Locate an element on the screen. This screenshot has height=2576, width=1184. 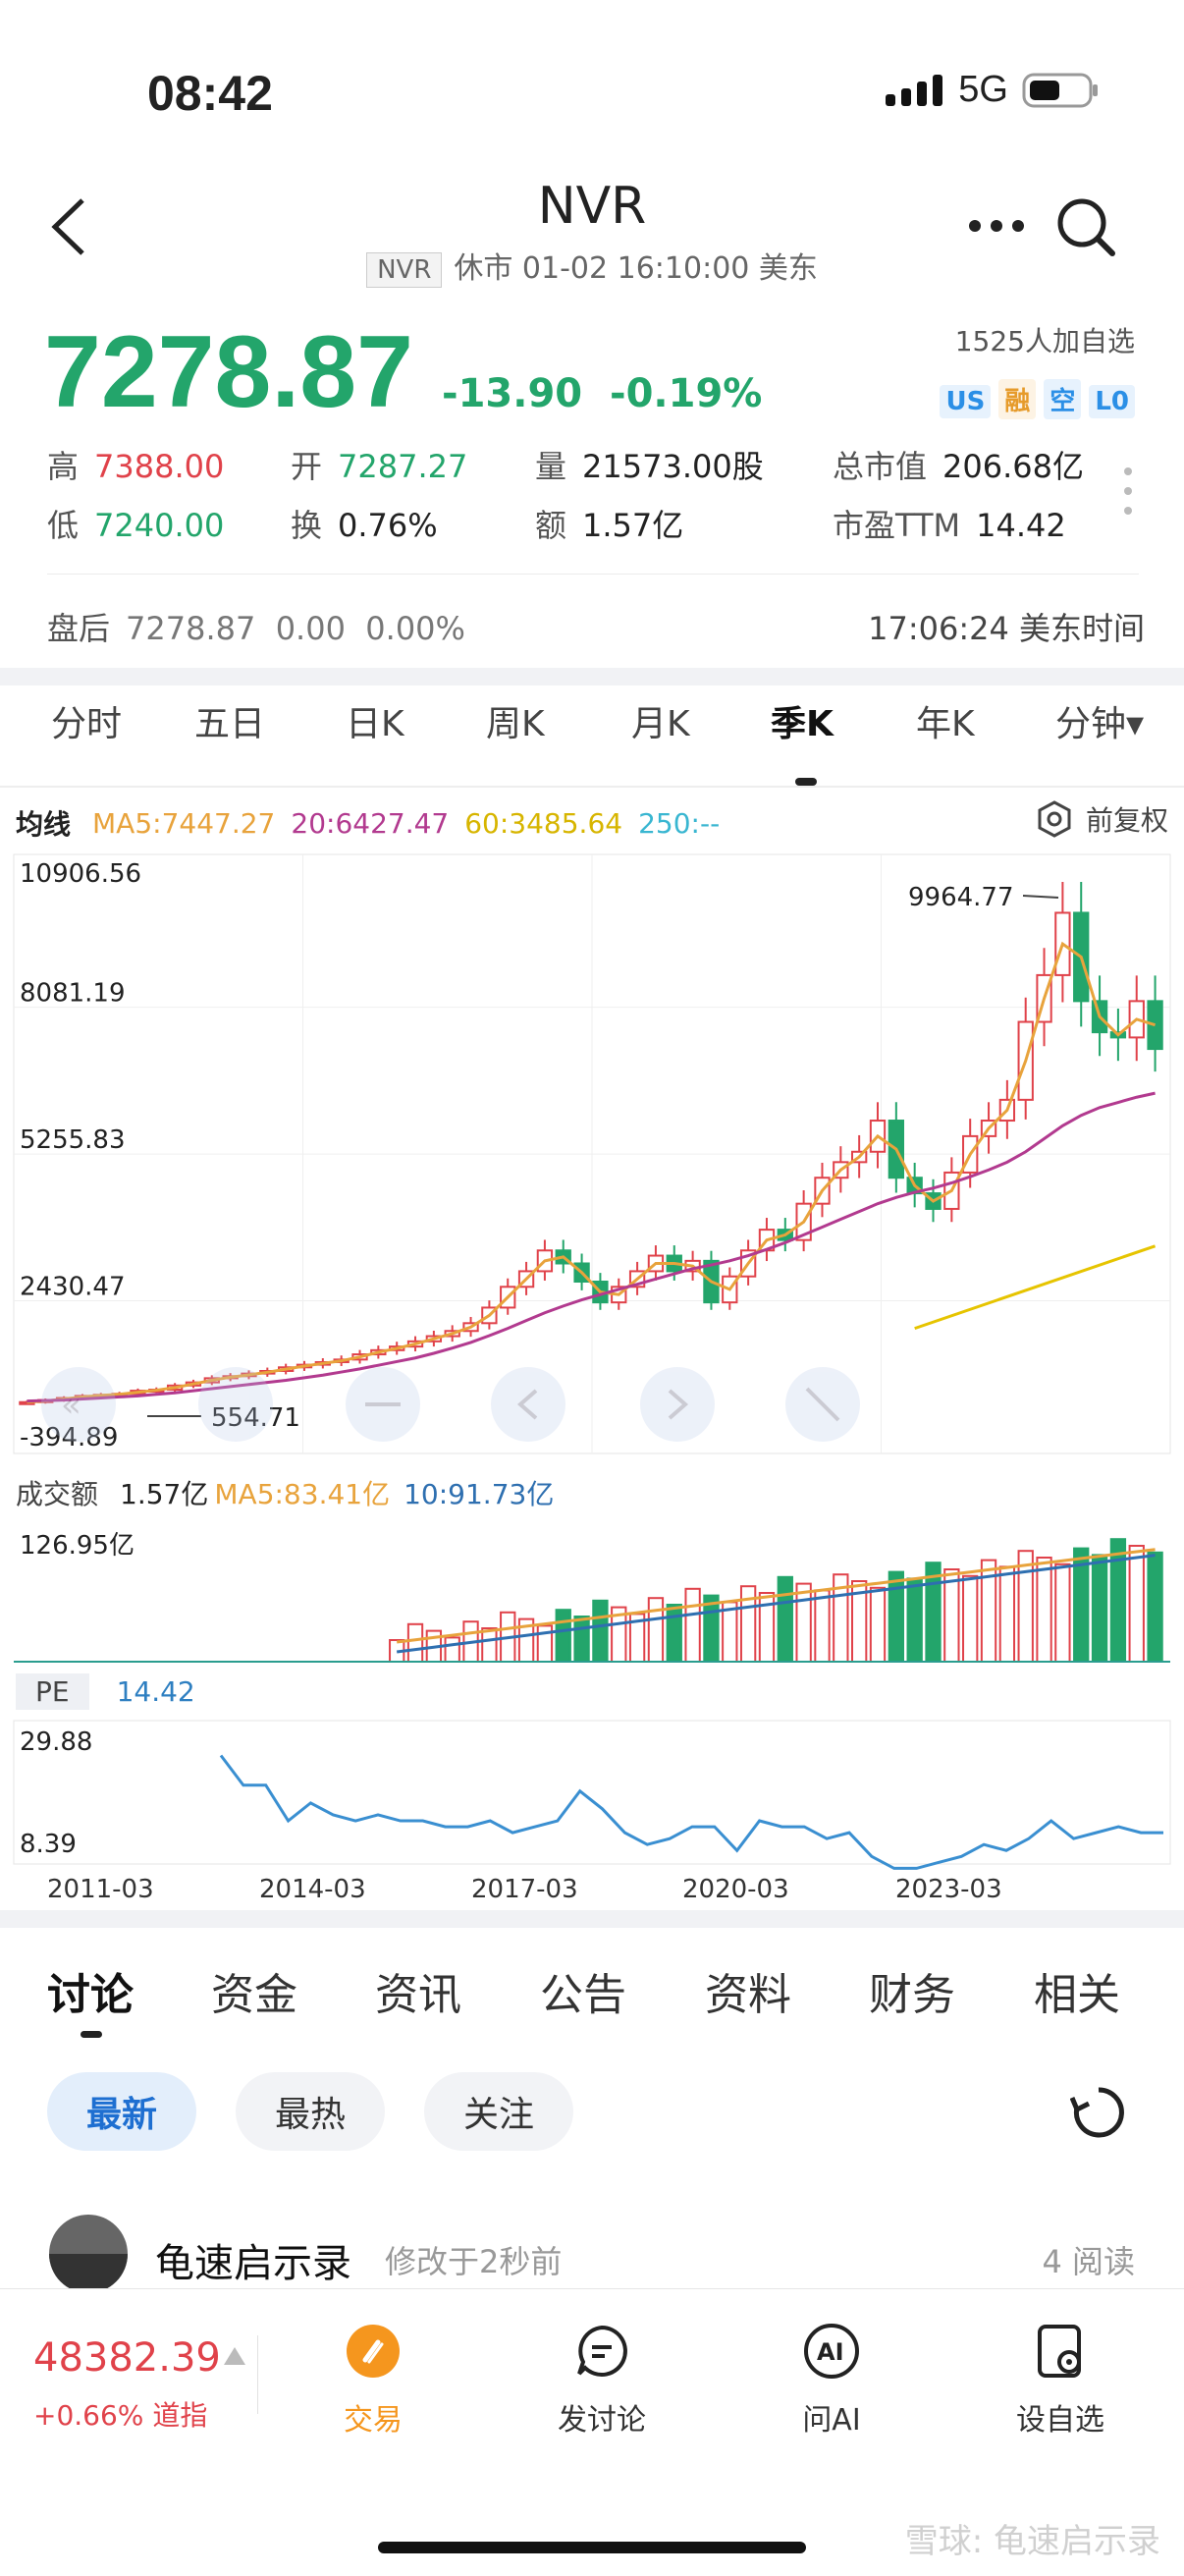
x-axis-label: 2014-03 is located at coordinates (312, 1889).